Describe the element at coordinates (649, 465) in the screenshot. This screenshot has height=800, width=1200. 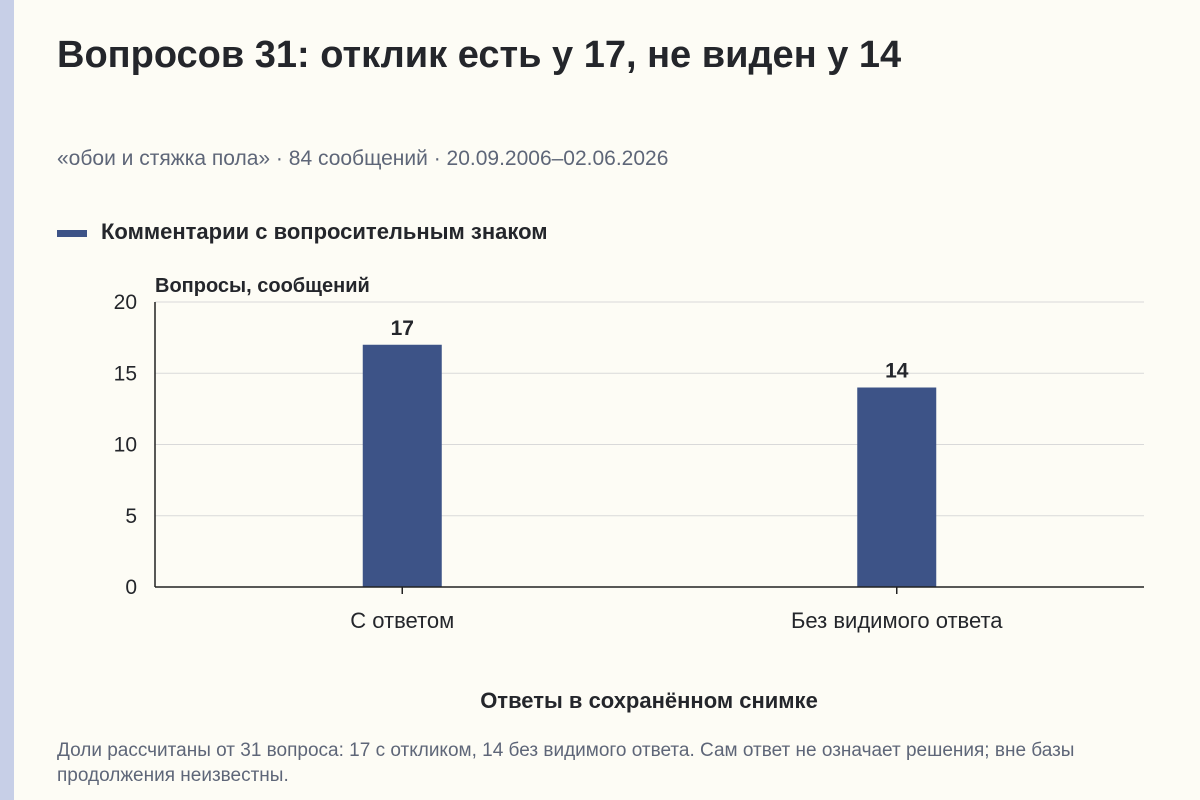
I see `bars` at that location.